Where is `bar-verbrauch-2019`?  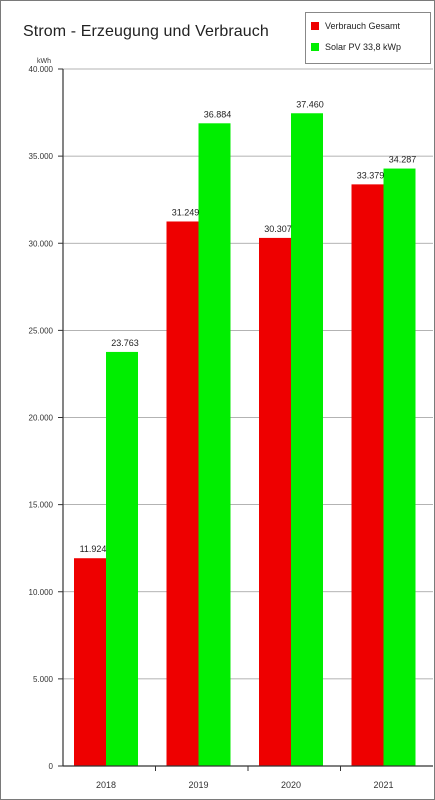 bar-verbrauch-2019 is located at coordinates (182, 493).